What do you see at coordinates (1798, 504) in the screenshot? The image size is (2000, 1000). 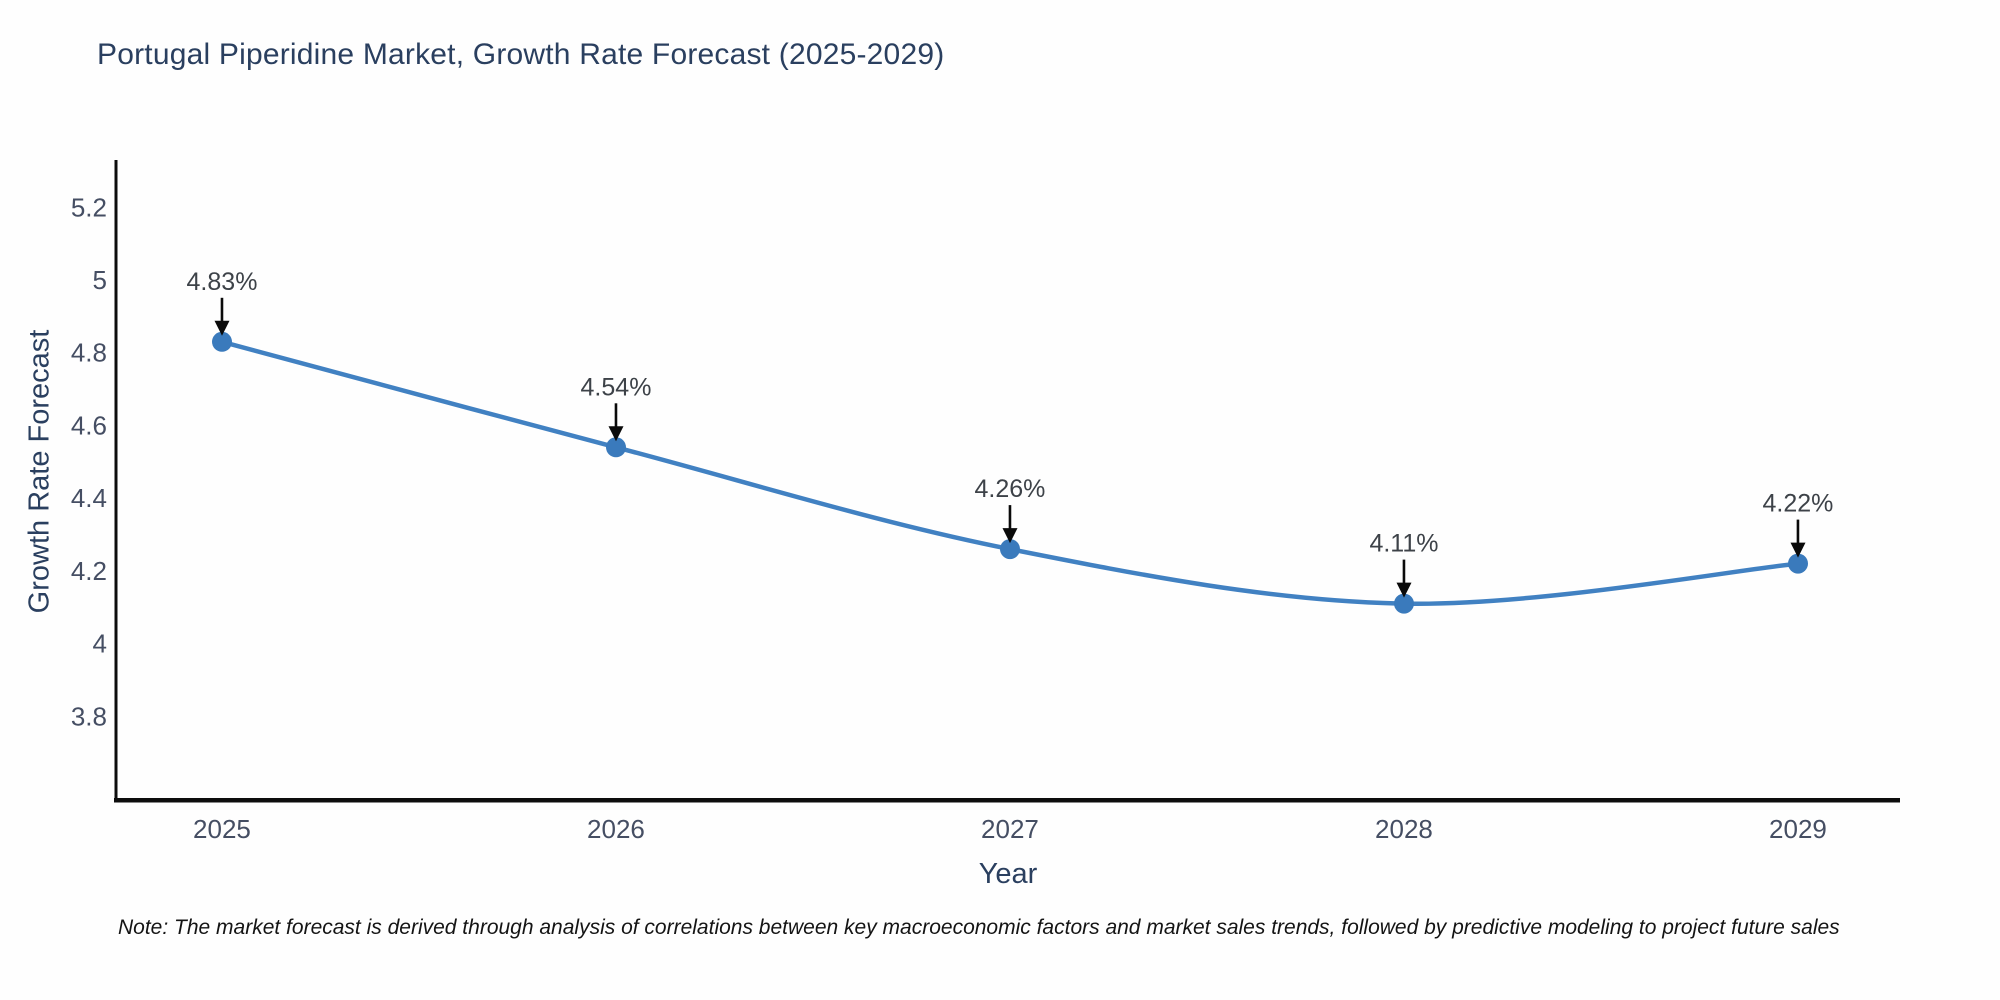 I see `data-point-label: 4.22%` at bounding box center [1798, 504].